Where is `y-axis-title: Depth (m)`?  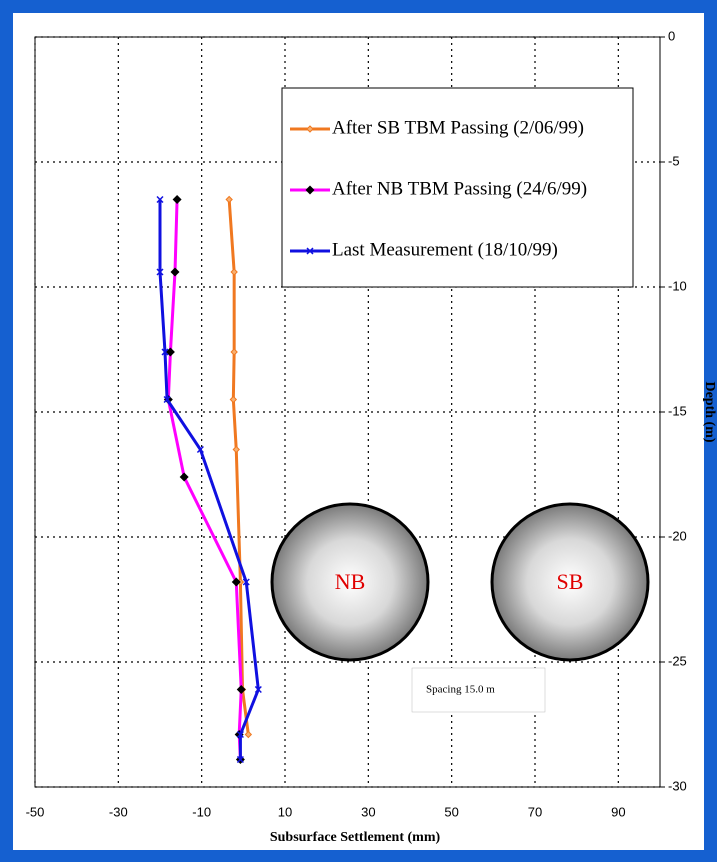 y-axis-title: Depth (m) is located at coordinates (709, 411).